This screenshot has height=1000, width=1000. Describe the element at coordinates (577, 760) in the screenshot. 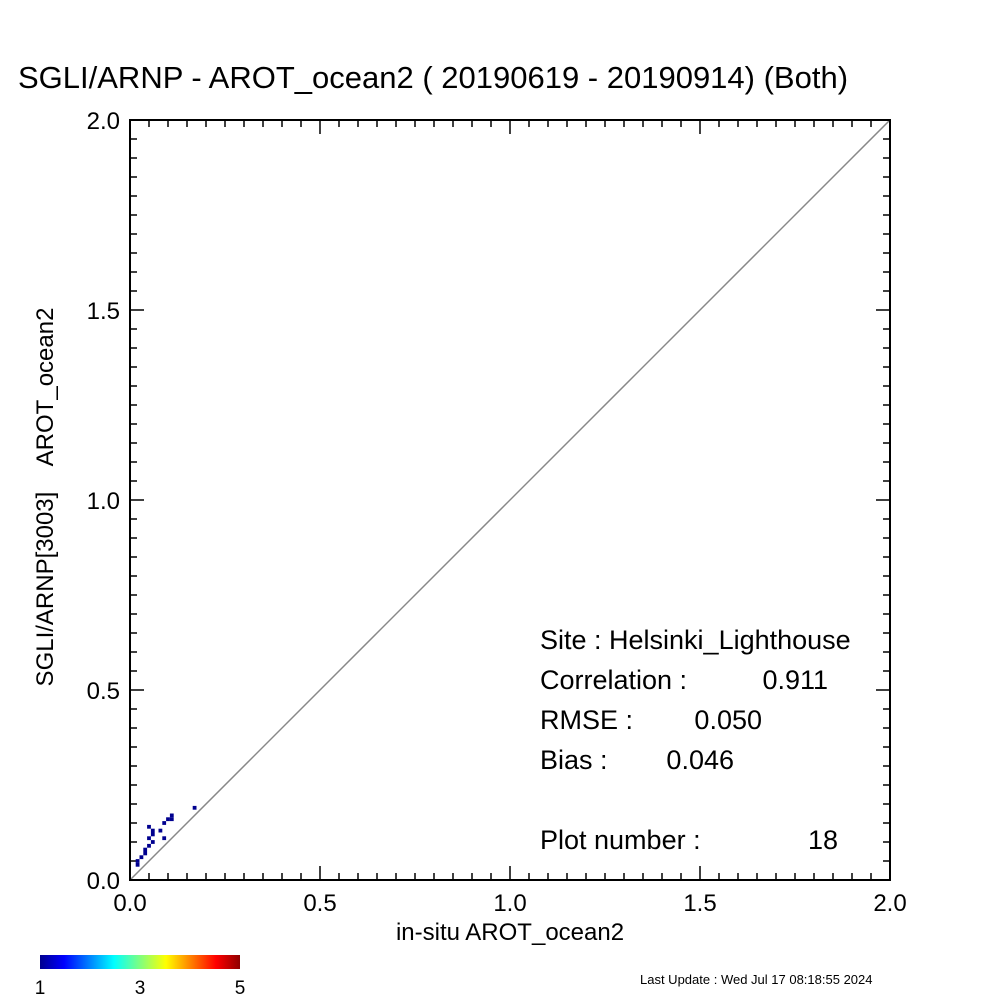

I see `stat-bias-label: Bias :` at that location.